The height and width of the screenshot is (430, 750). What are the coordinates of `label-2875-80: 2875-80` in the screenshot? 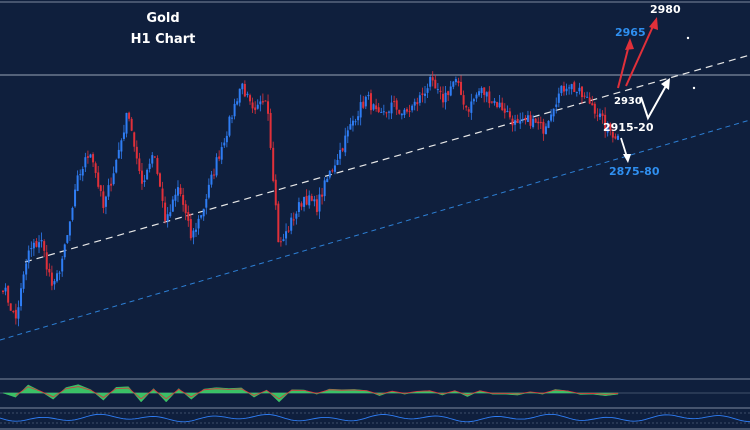 It's located at (634, 171).